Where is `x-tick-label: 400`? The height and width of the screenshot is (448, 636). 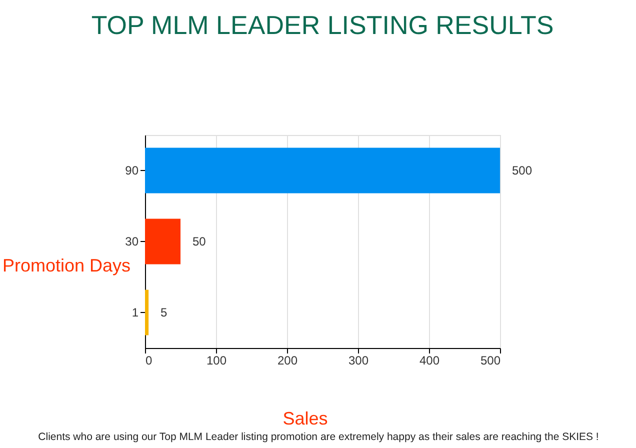 x-tick-label: 400 is located at coordinates (429, 361).